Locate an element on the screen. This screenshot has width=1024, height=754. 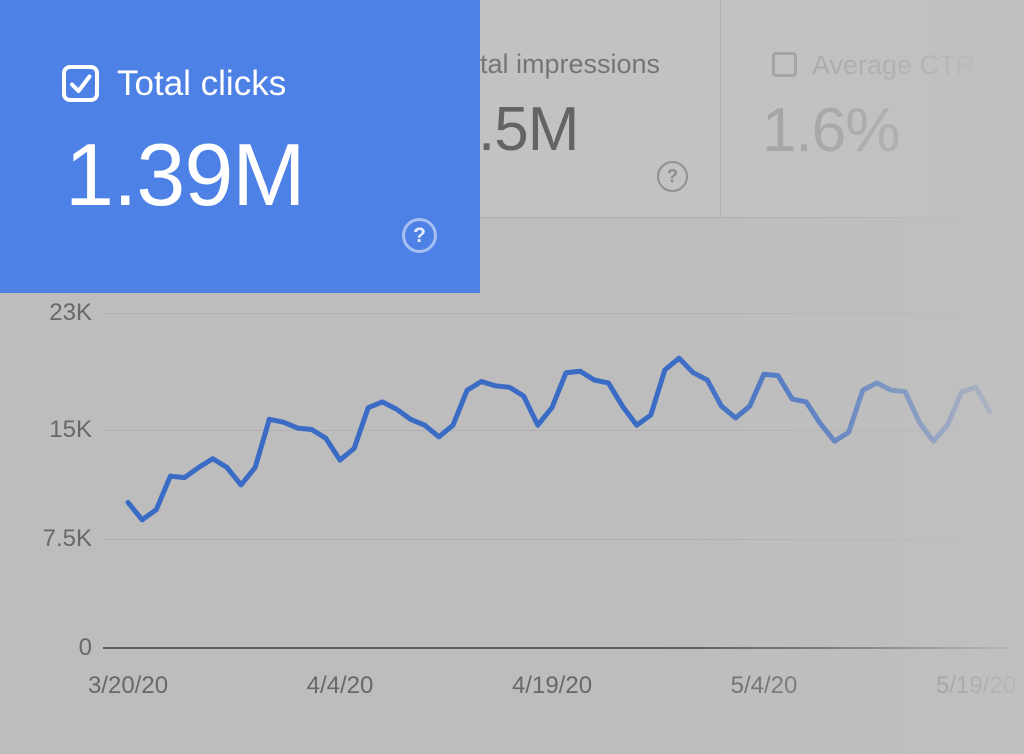
total-clicks-checkbox is located at coordinates (80, 83).